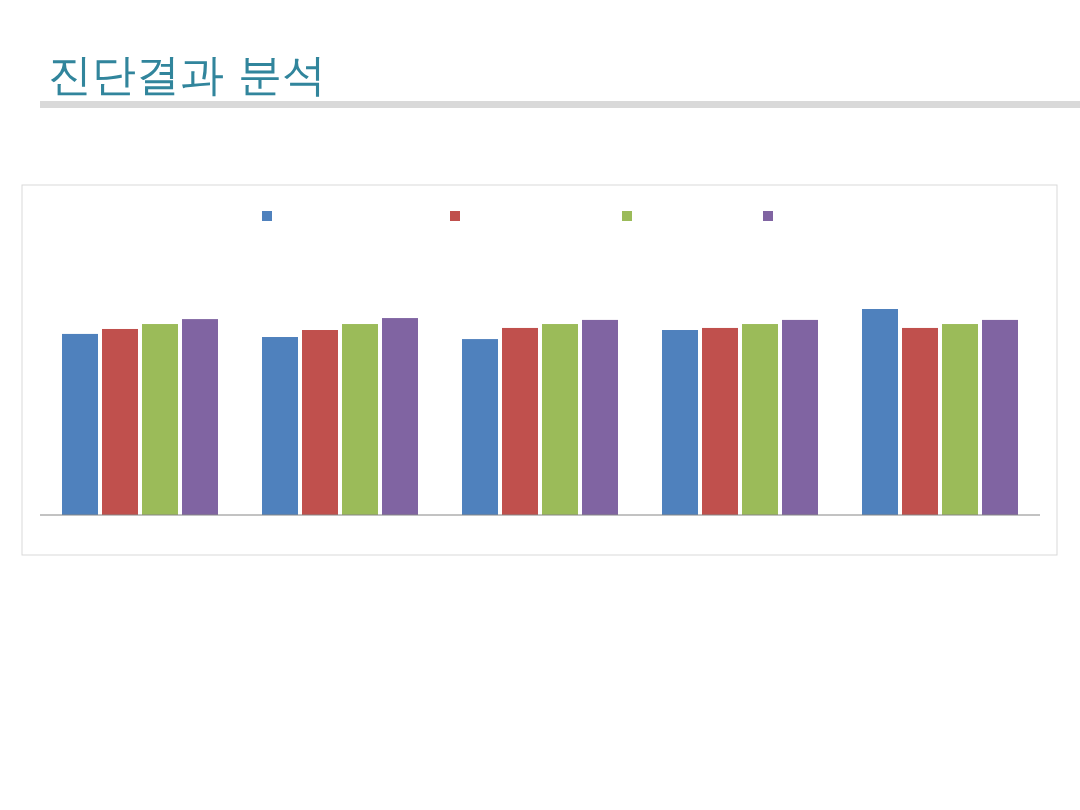 Image resolution: width=1080 pixels, height=810 pixels. Describe the element at coordinates (187, 74) in the screenshot. I see `chart-title: 진단결과 분석` at that location.